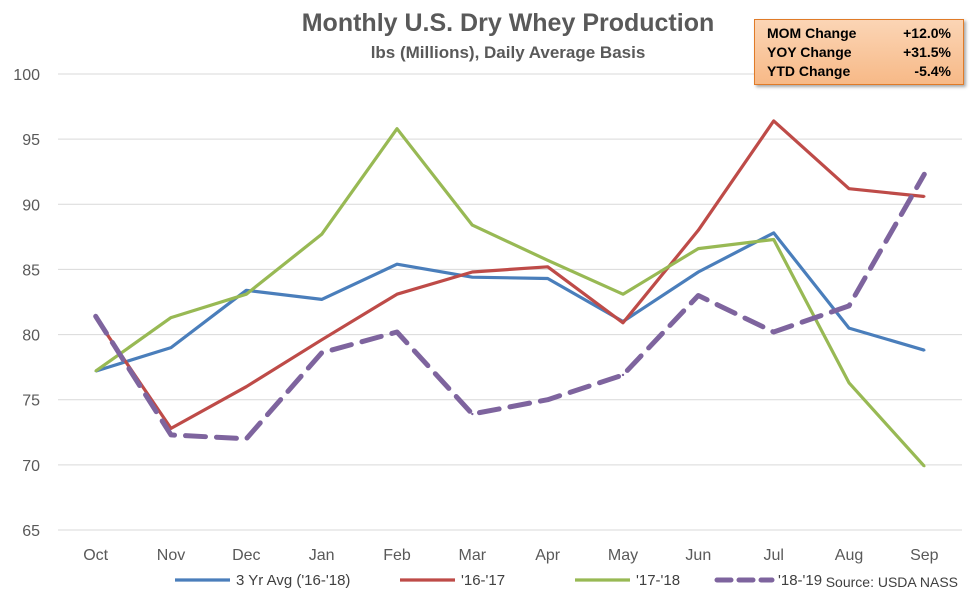 The height and width of the screenshot is (600, 977). Describe the element at coordinates (773, 555) in the screenshot. I see `x-tick-label: Jul` at that location.